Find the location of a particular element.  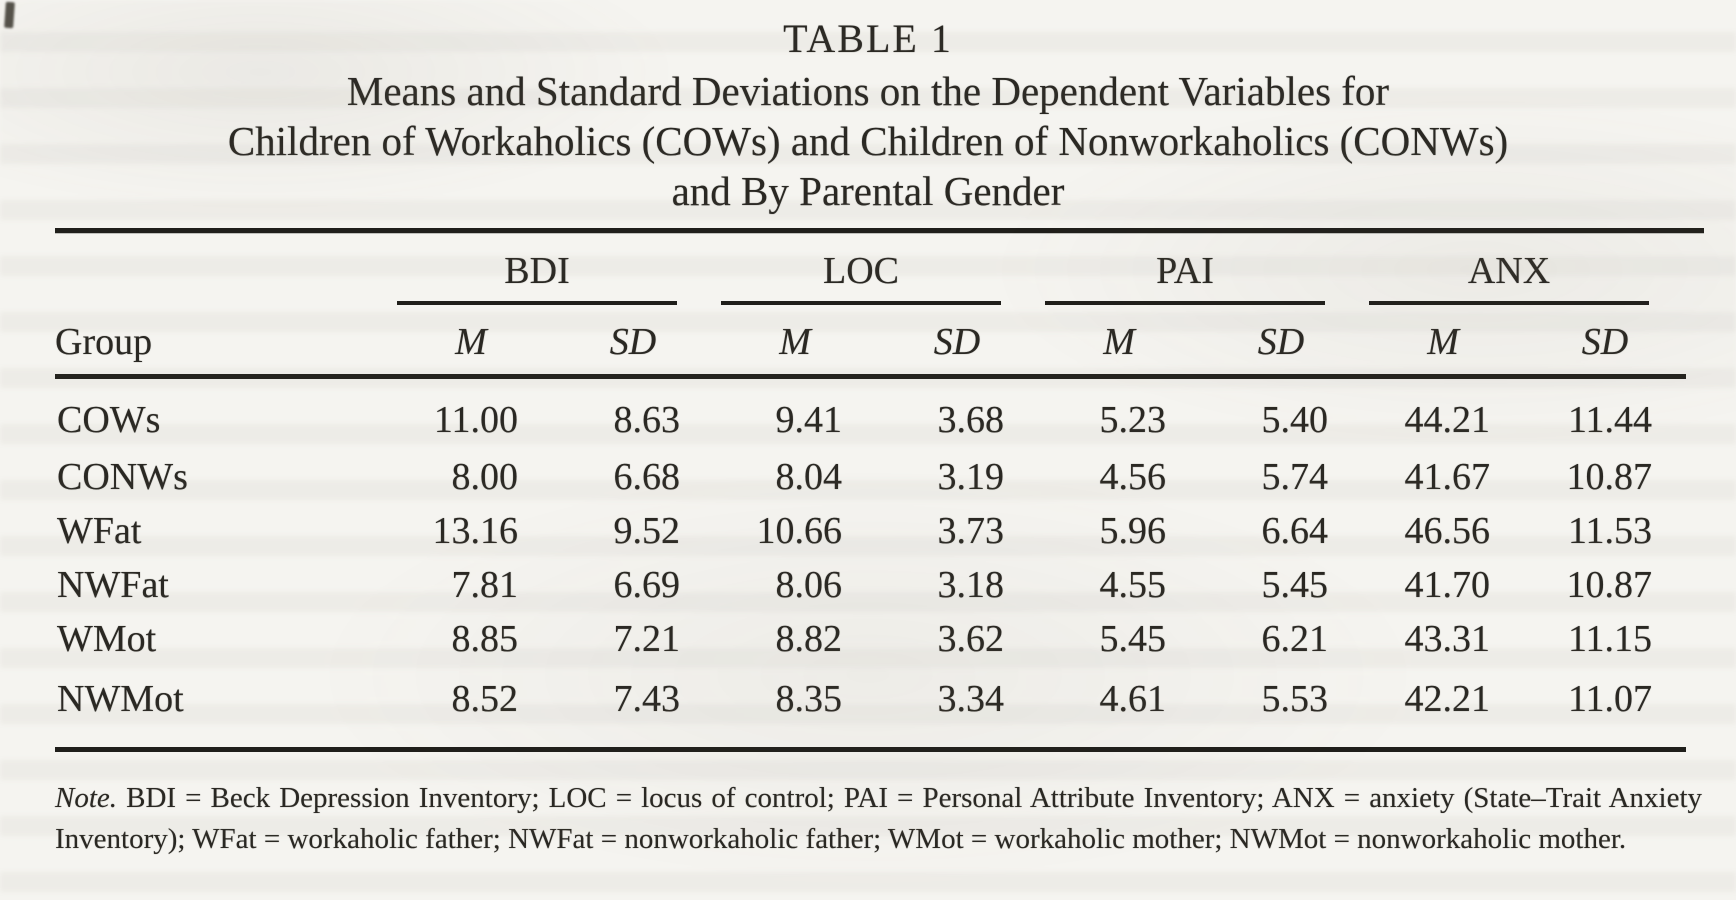

subheader-row: Group M SD M SD M SD M SD is located at coordinates (871, 342).